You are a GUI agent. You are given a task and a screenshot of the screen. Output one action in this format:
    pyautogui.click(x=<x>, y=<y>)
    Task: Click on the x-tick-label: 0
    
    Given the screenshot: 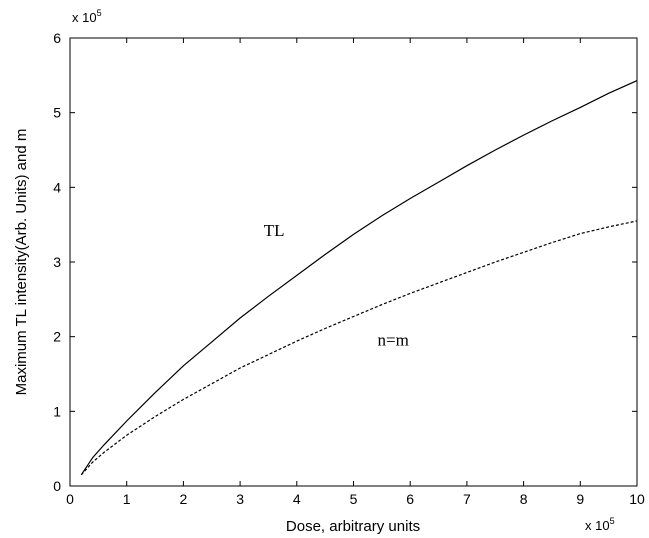 What is the action you would take?
    pyautogui.click(x=70, y=499)
    